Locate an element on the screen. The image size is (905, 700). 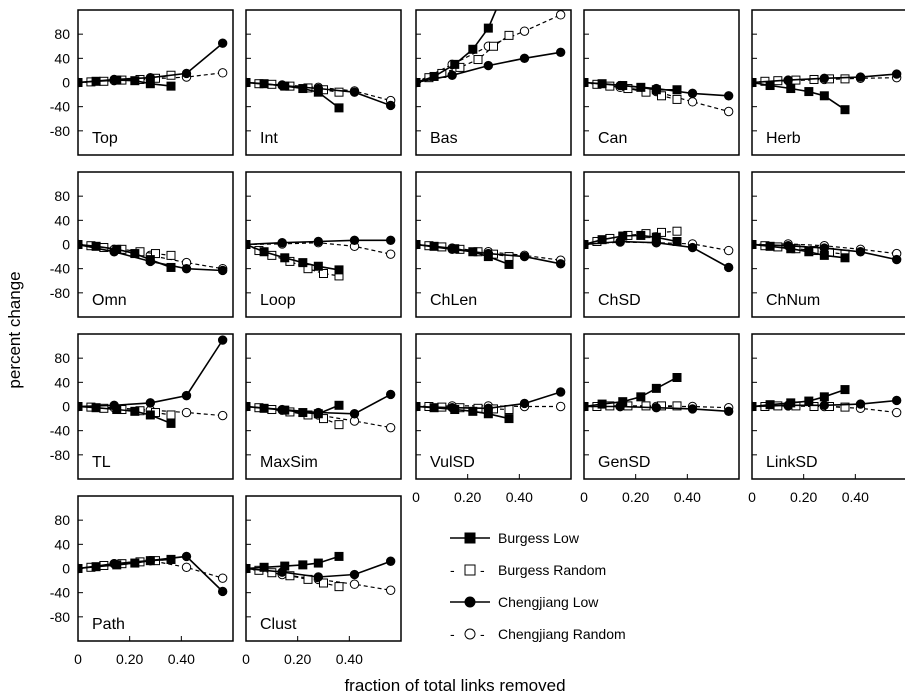
panel-label: LinkSD is located at coordinates (792, 462).